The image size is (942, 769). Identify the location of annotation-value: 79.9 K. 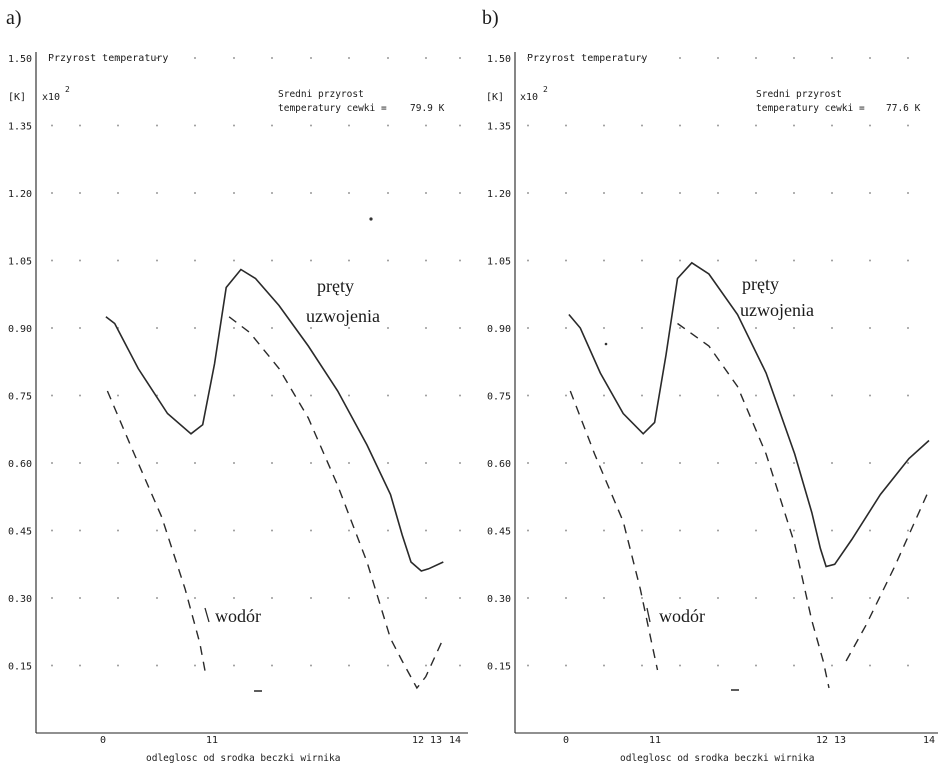
(427, 108).